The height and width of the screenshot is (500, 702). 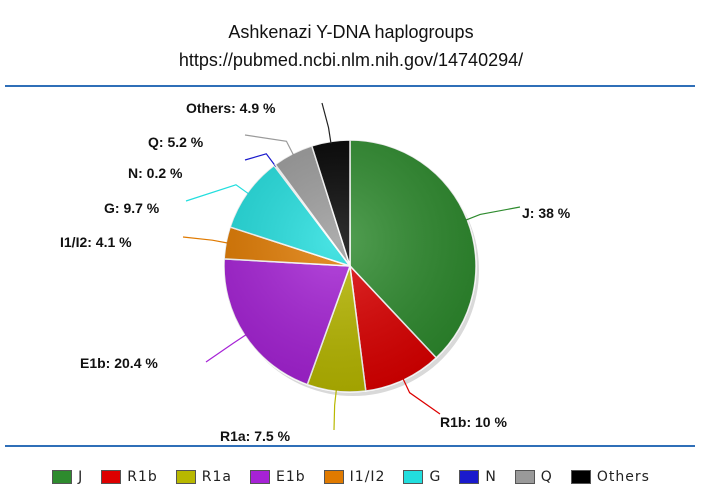 What do you see at coordinates (435, 477) in the screenshot?
I see `legend-label-g: G` at bounding box center [435, 477].